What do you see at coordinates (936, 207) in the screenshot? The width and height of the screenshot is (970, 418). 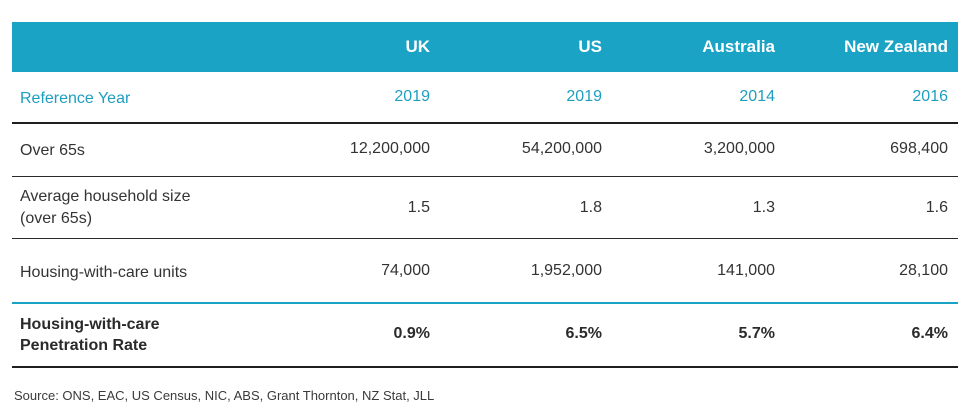 I see `cell-new-zealand: 1.6` at bounding box center [936, 207].